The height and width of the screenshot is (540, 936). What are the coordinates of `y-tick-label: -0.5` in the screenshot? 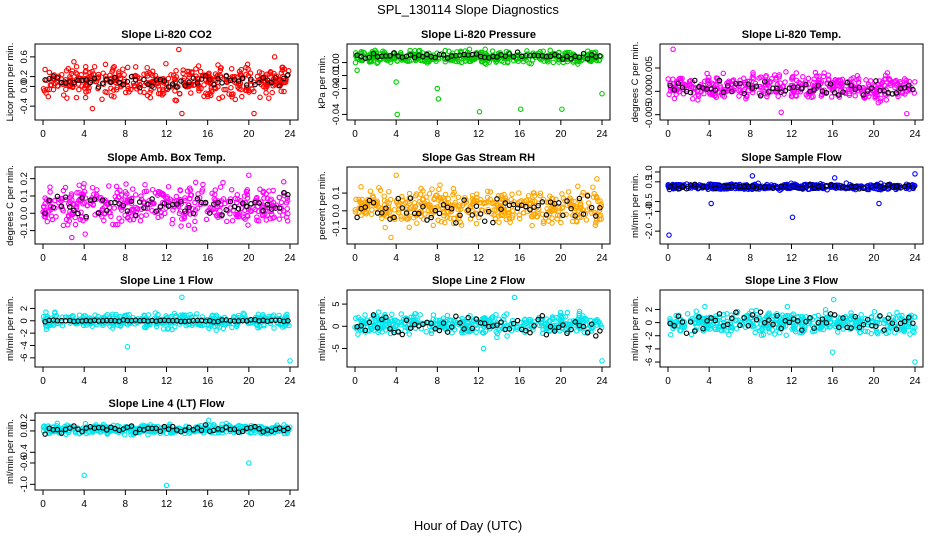 It's located at (649, 201).